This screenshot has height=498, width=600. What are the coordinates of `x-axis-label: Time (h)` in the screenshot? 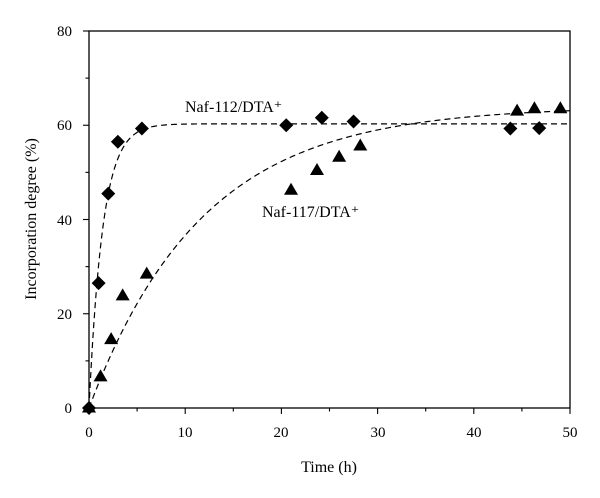 It's located at (329, 467).